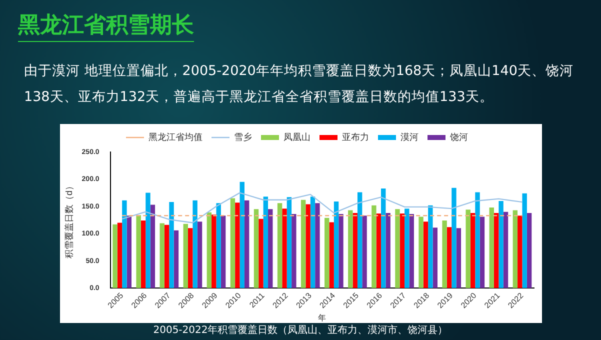 The height and width of the screenshot is (340, 601). What do you see at coordinates (299, 84) in the screenshot?
I see `chart-subtitle: 由于漠河 地理位置偏北，2005-2020年年均积雪覆盖日数为168天；凤凰山140天、饶河138天、亚布力132天，普遍高于黑龙江省全省积雪覆盖日数的均值133天。` at bounding box center [299, 84].